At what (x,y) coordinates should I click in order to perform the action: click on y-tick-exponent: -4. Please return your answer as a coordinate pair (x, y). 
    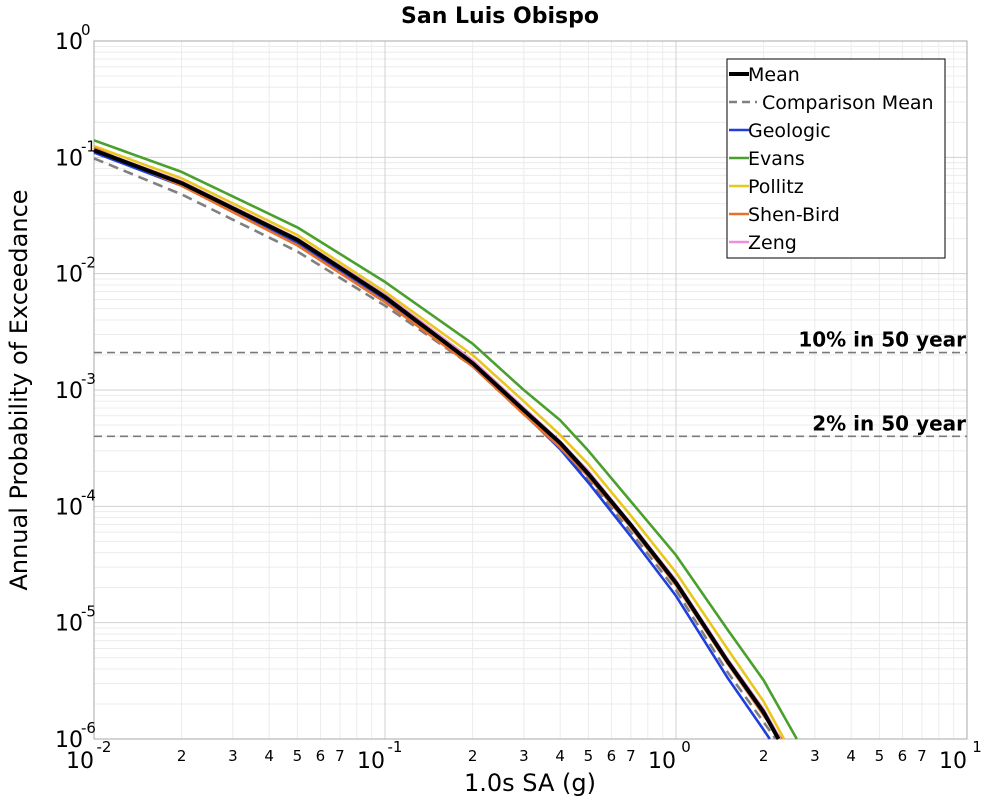
    Looking at the image, I should click on (88, 495).